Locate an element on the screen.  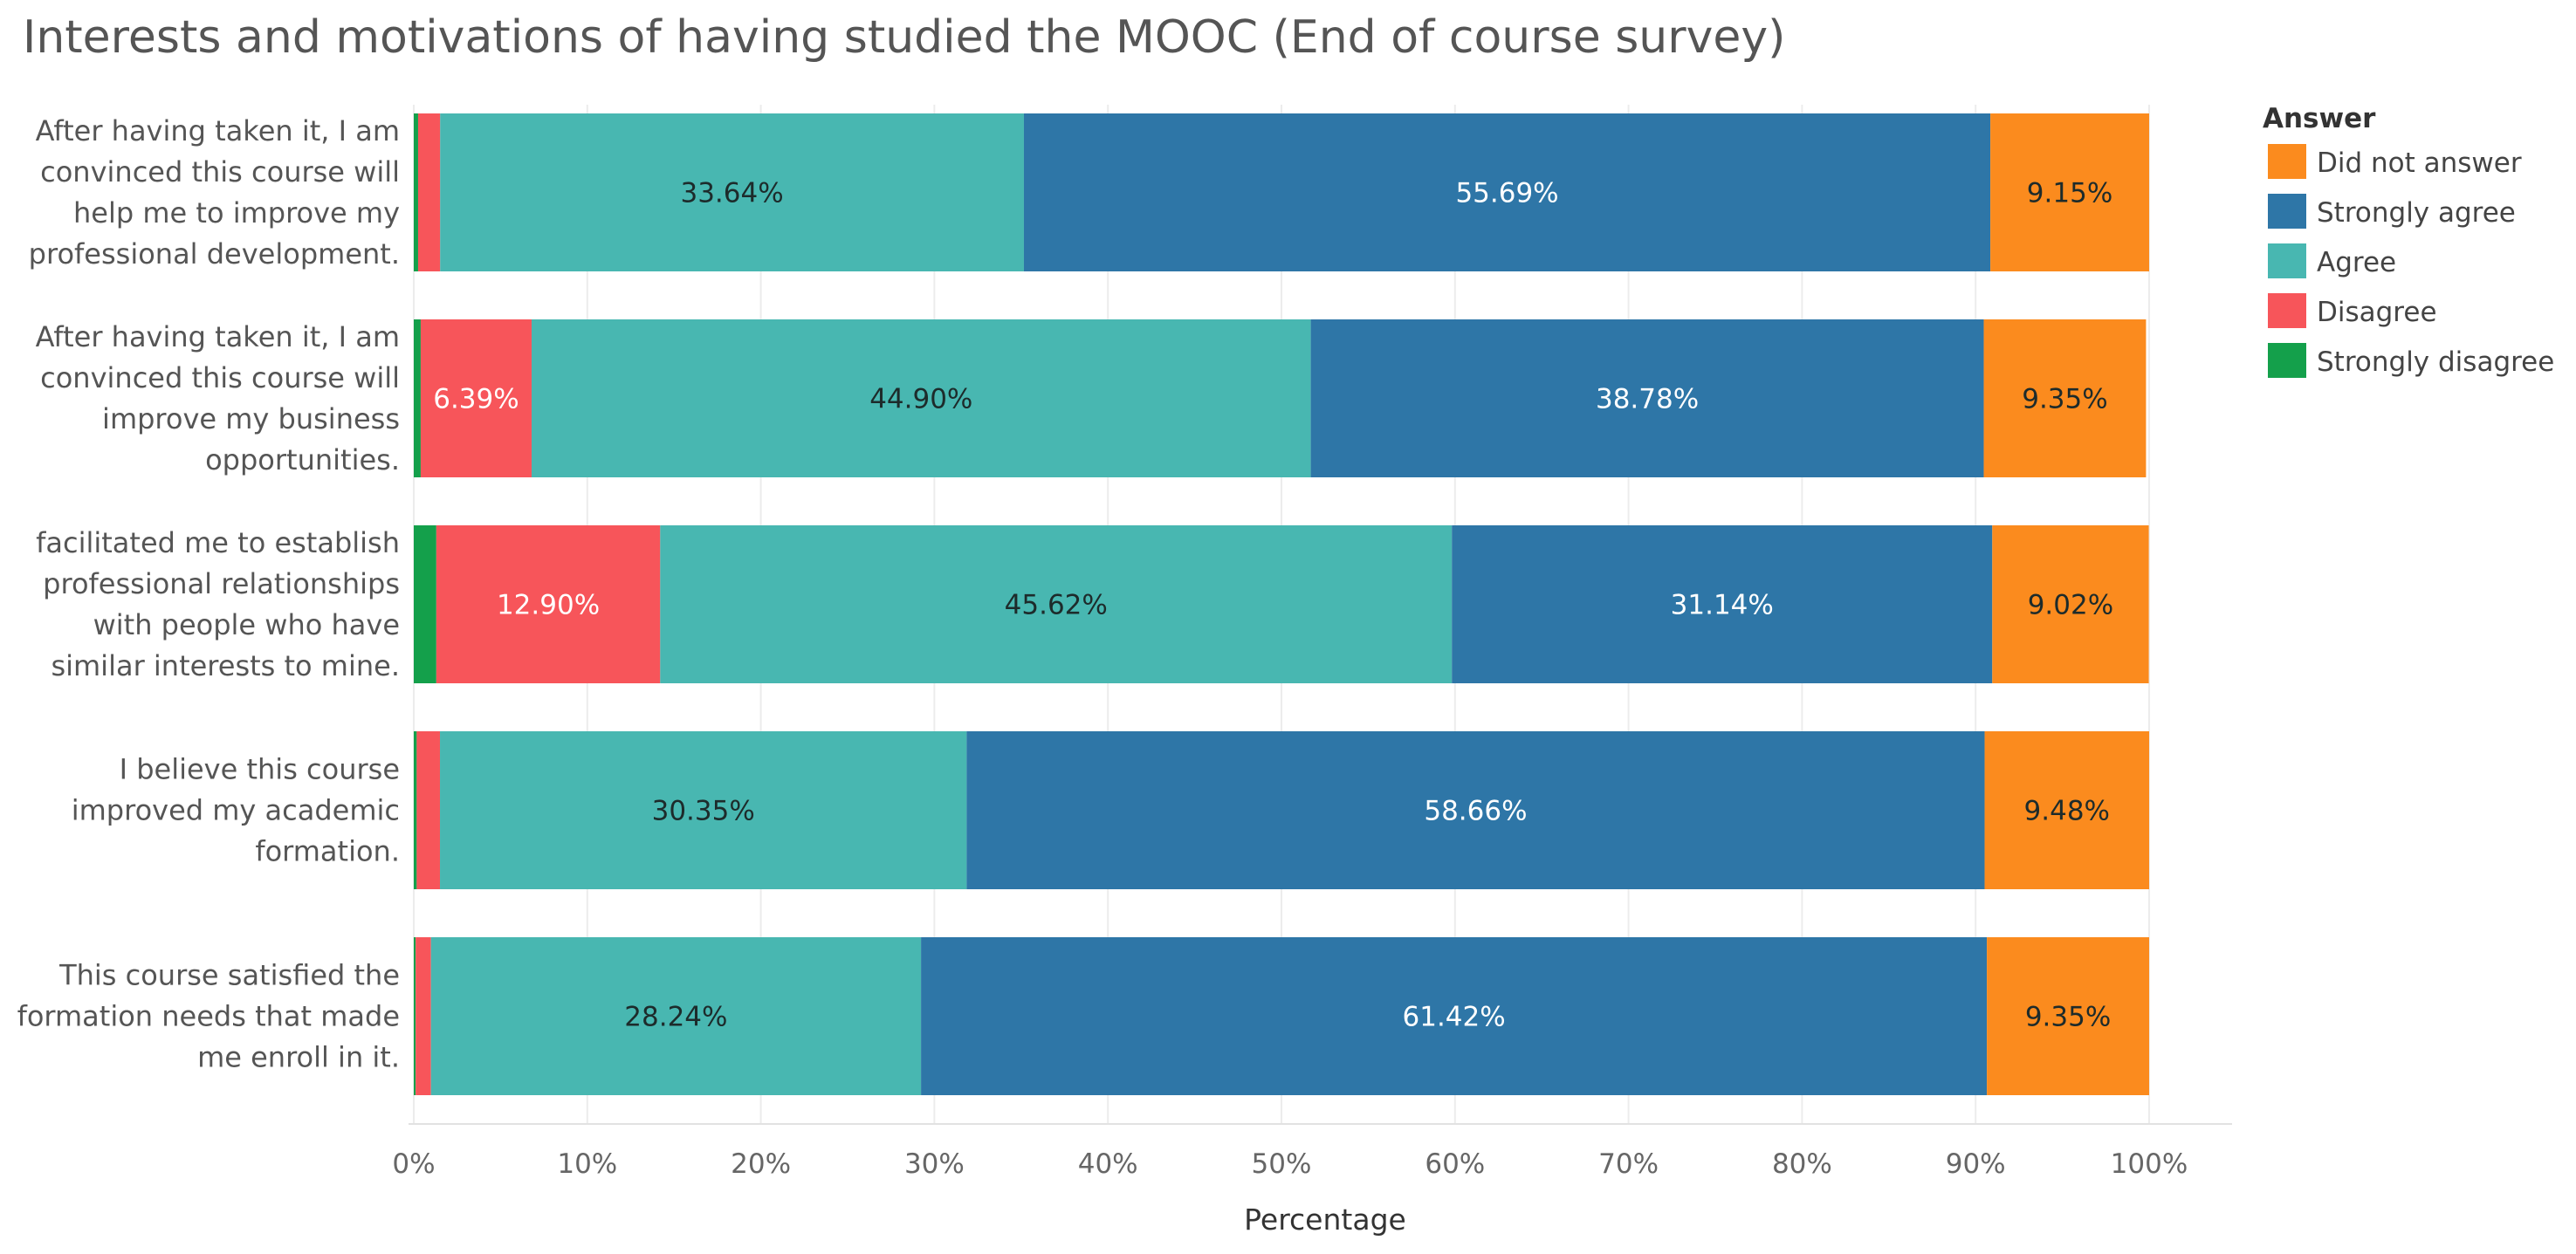
x-tick-label: 90% is located at coordinates (1976, 1164).